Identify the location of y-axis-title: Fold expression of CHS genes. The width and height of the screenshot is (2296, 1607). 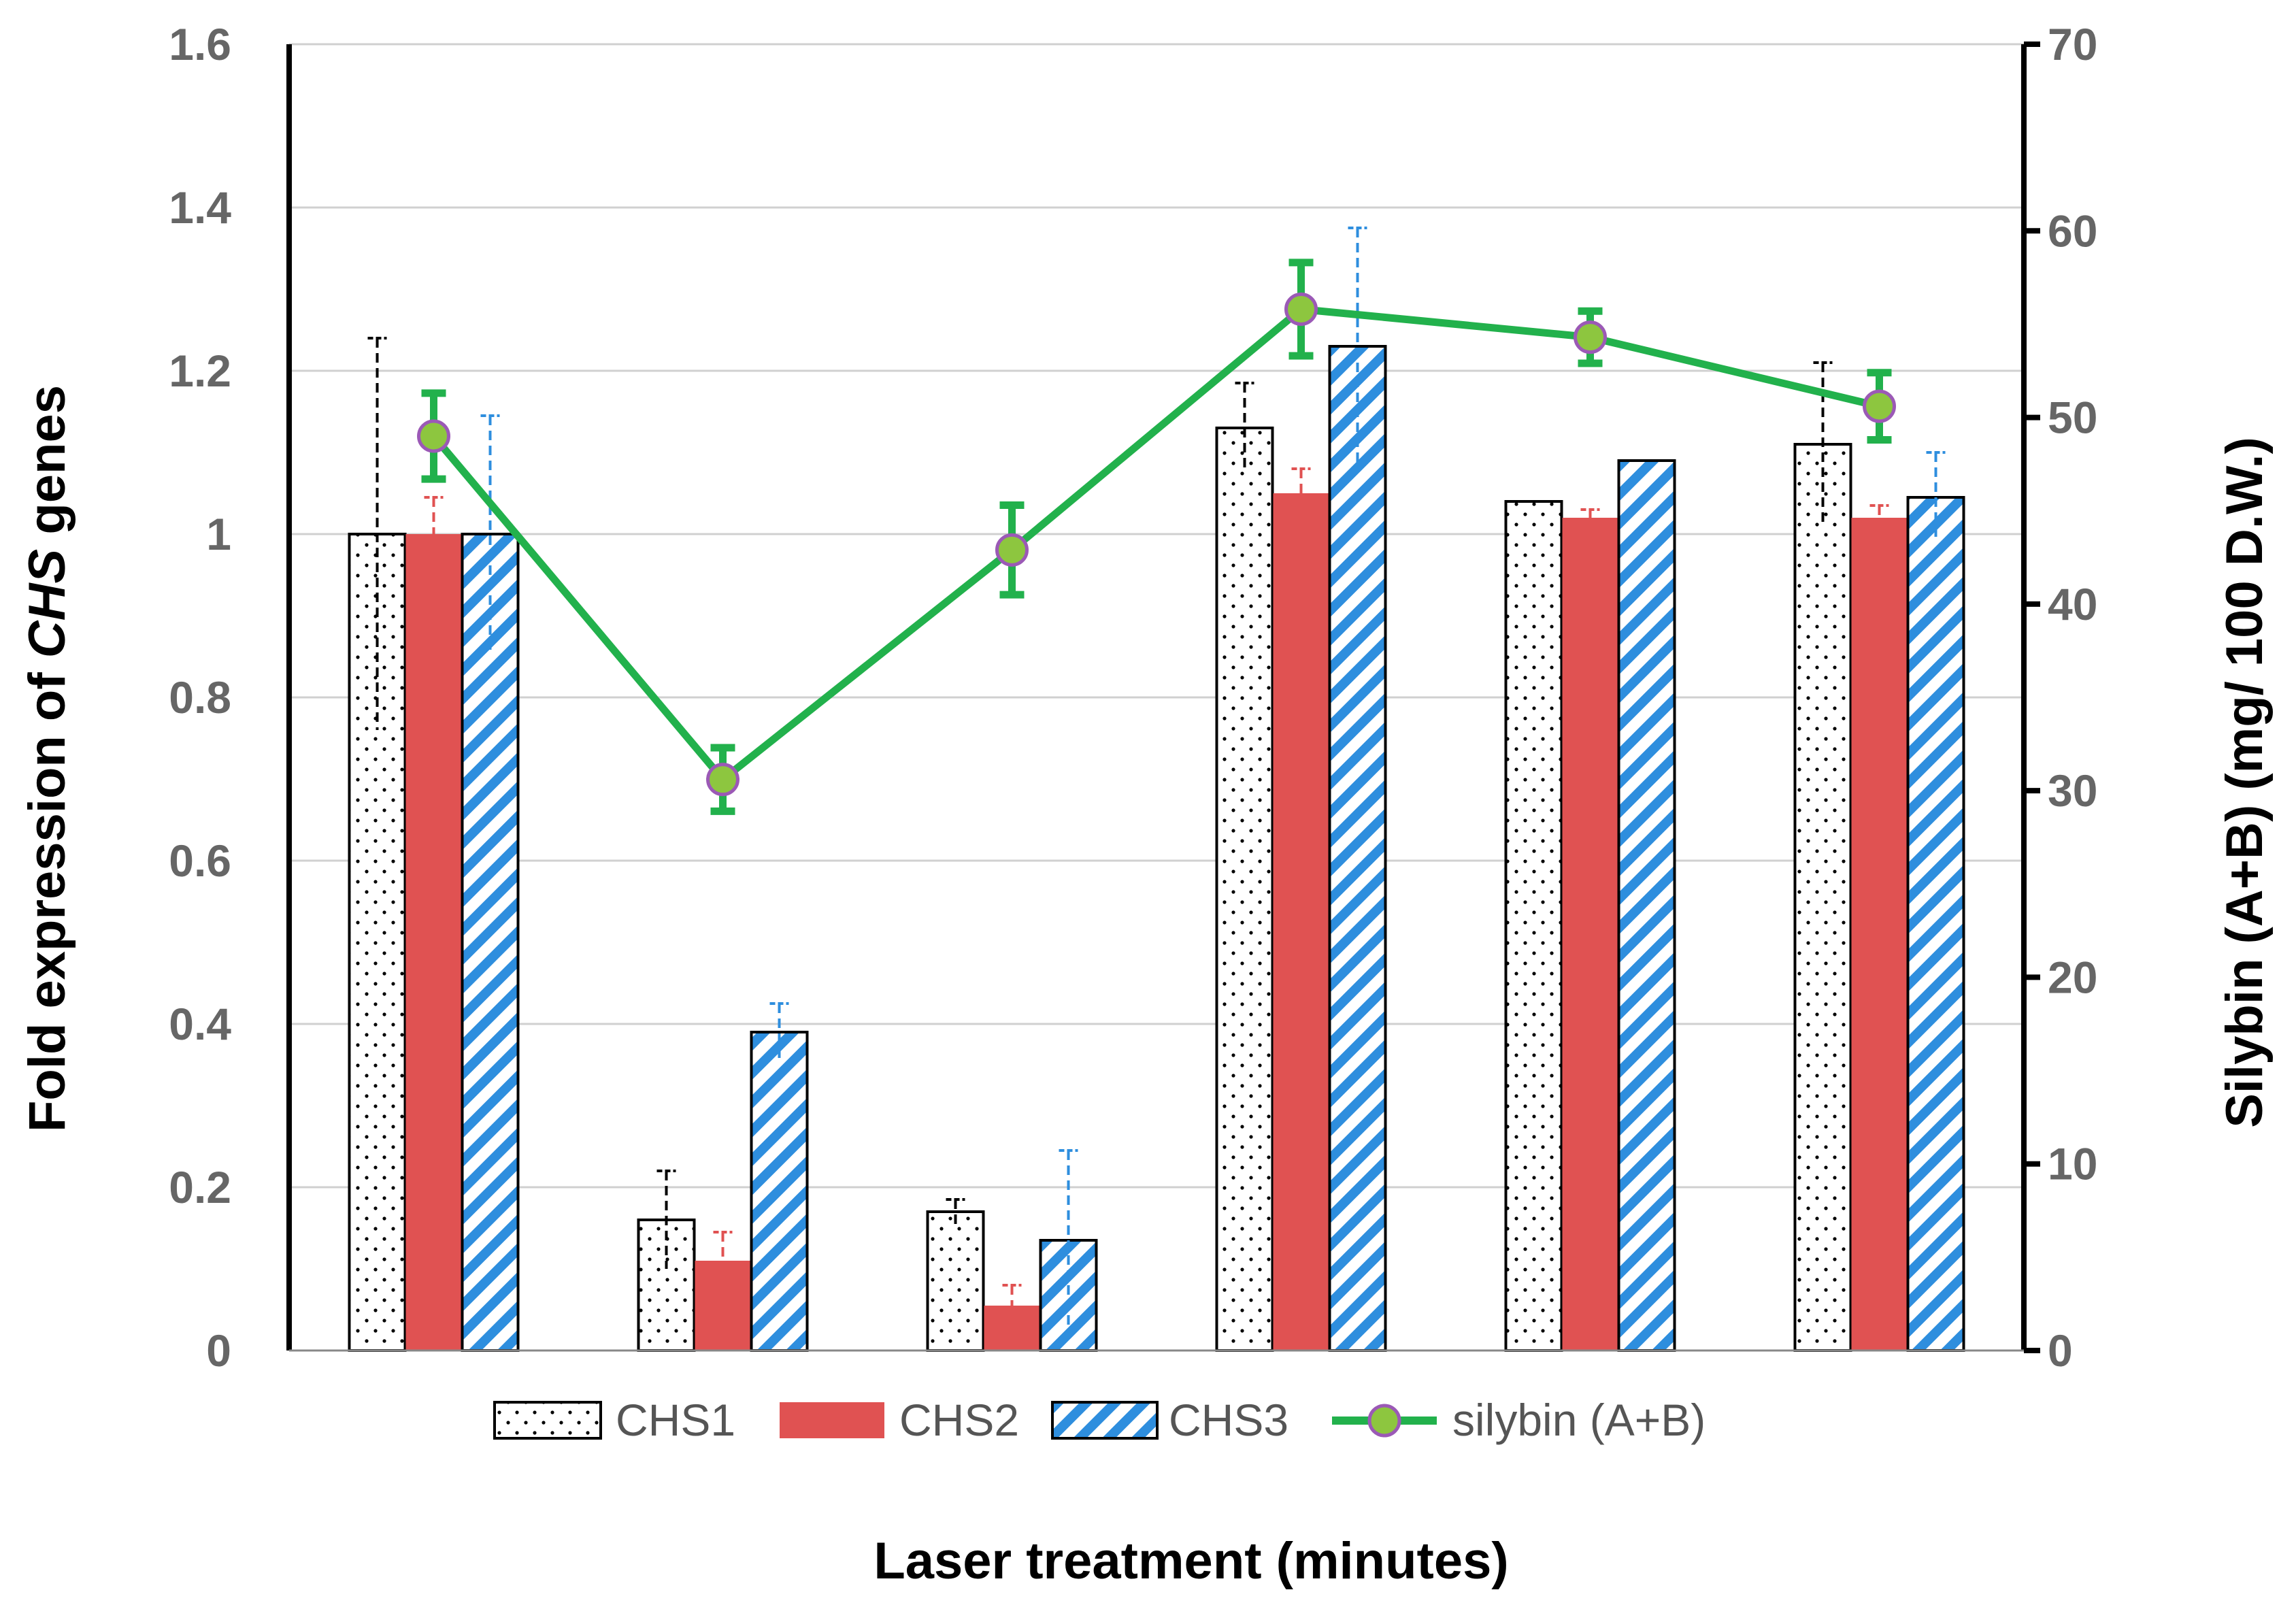
(47, 758).